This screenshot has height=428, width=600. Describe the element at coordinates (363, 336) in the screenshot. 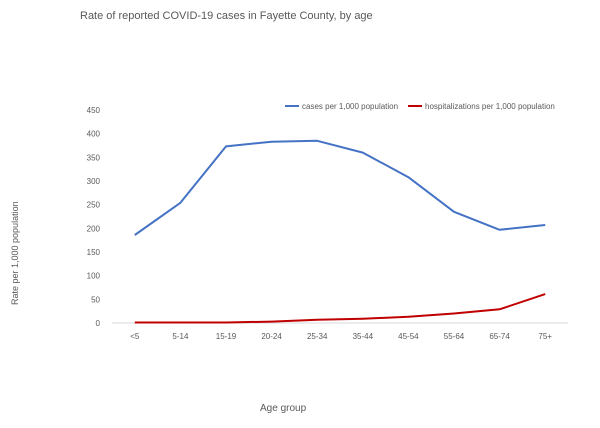

I see `x-tick-label: 35-44` at that location.